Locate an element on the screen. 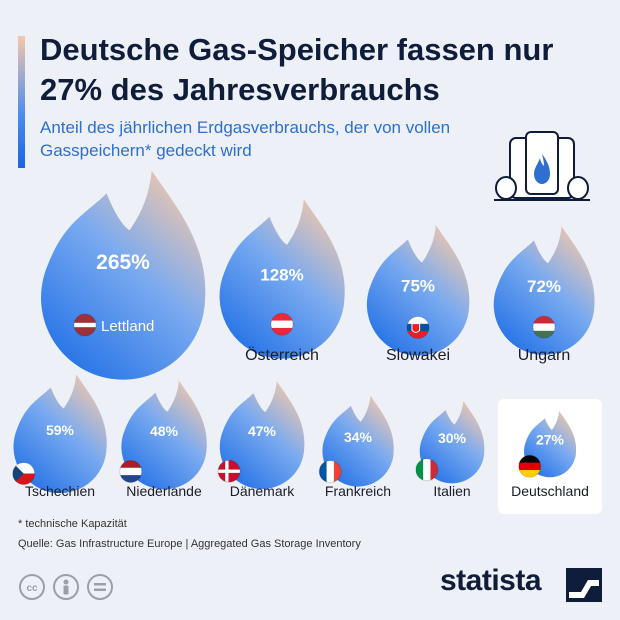 The height and width of the screenshot is (620, 620). country-label: Österreich is located at coordinates (282, 355).